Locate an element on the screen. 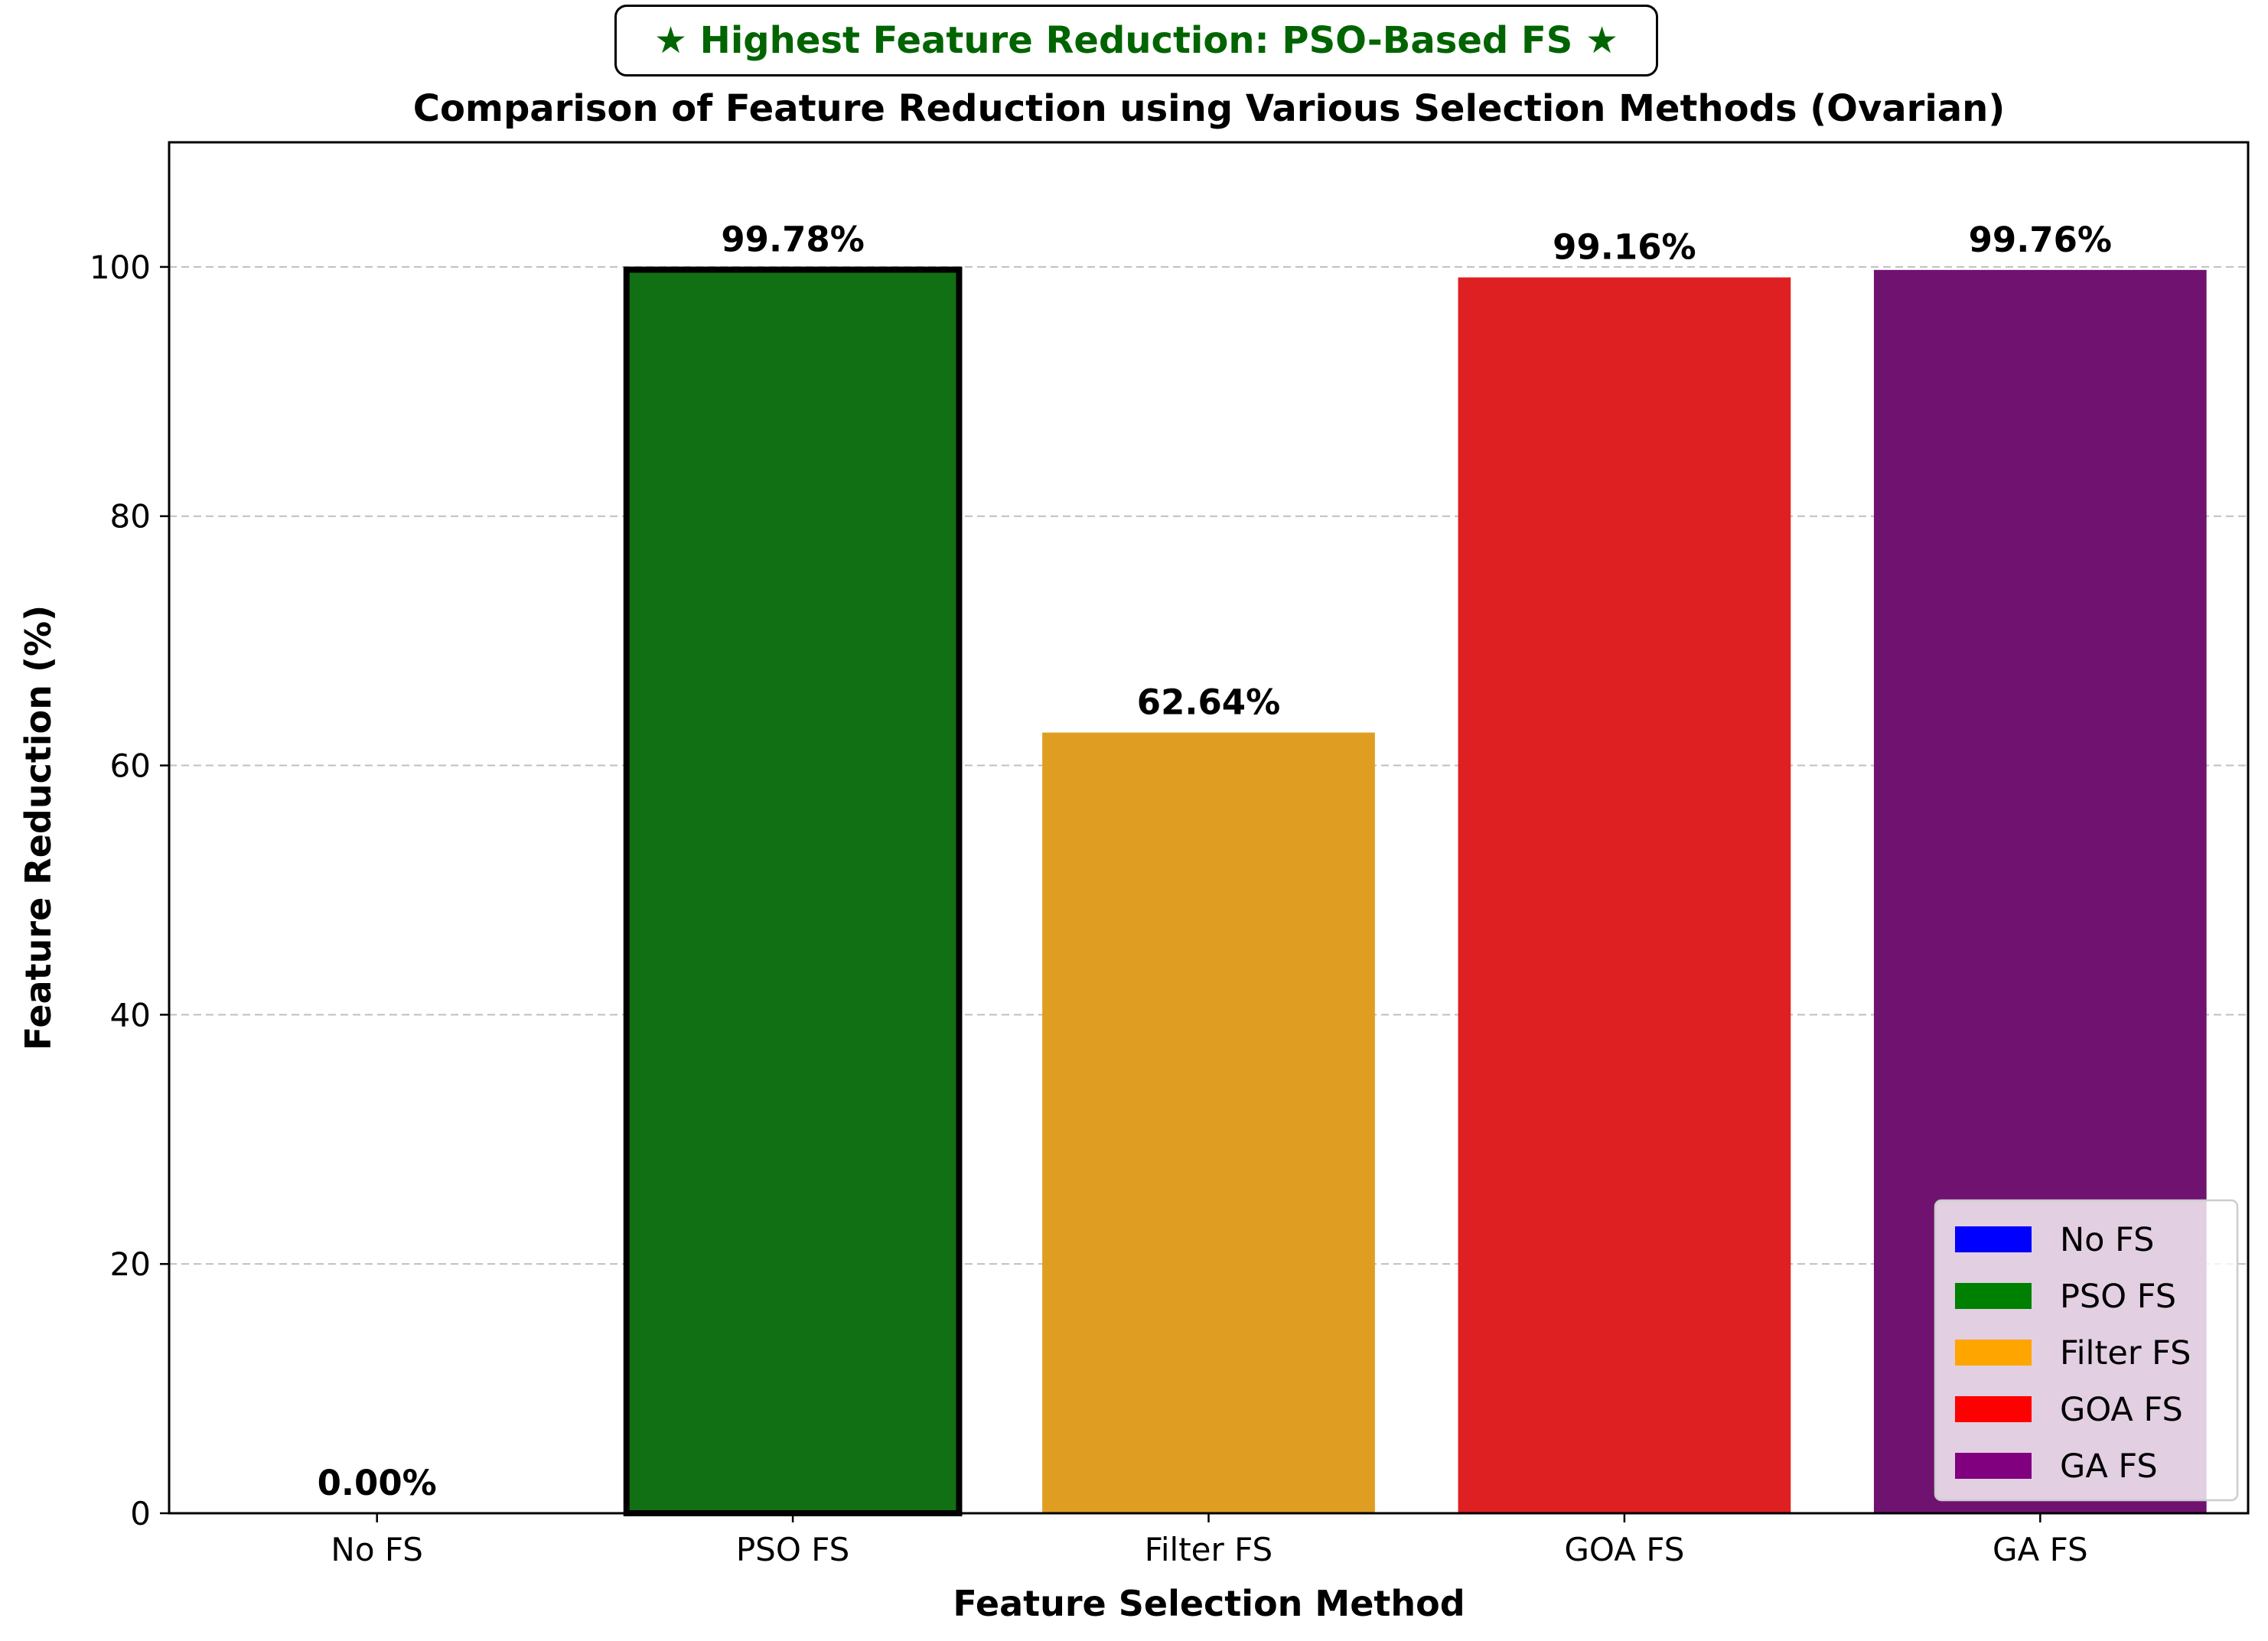 The height and width of the screenshot is (1641, 2268). y-axis-ticks: 0 20 40 60 80 100 is located at coordinates (130, 890).